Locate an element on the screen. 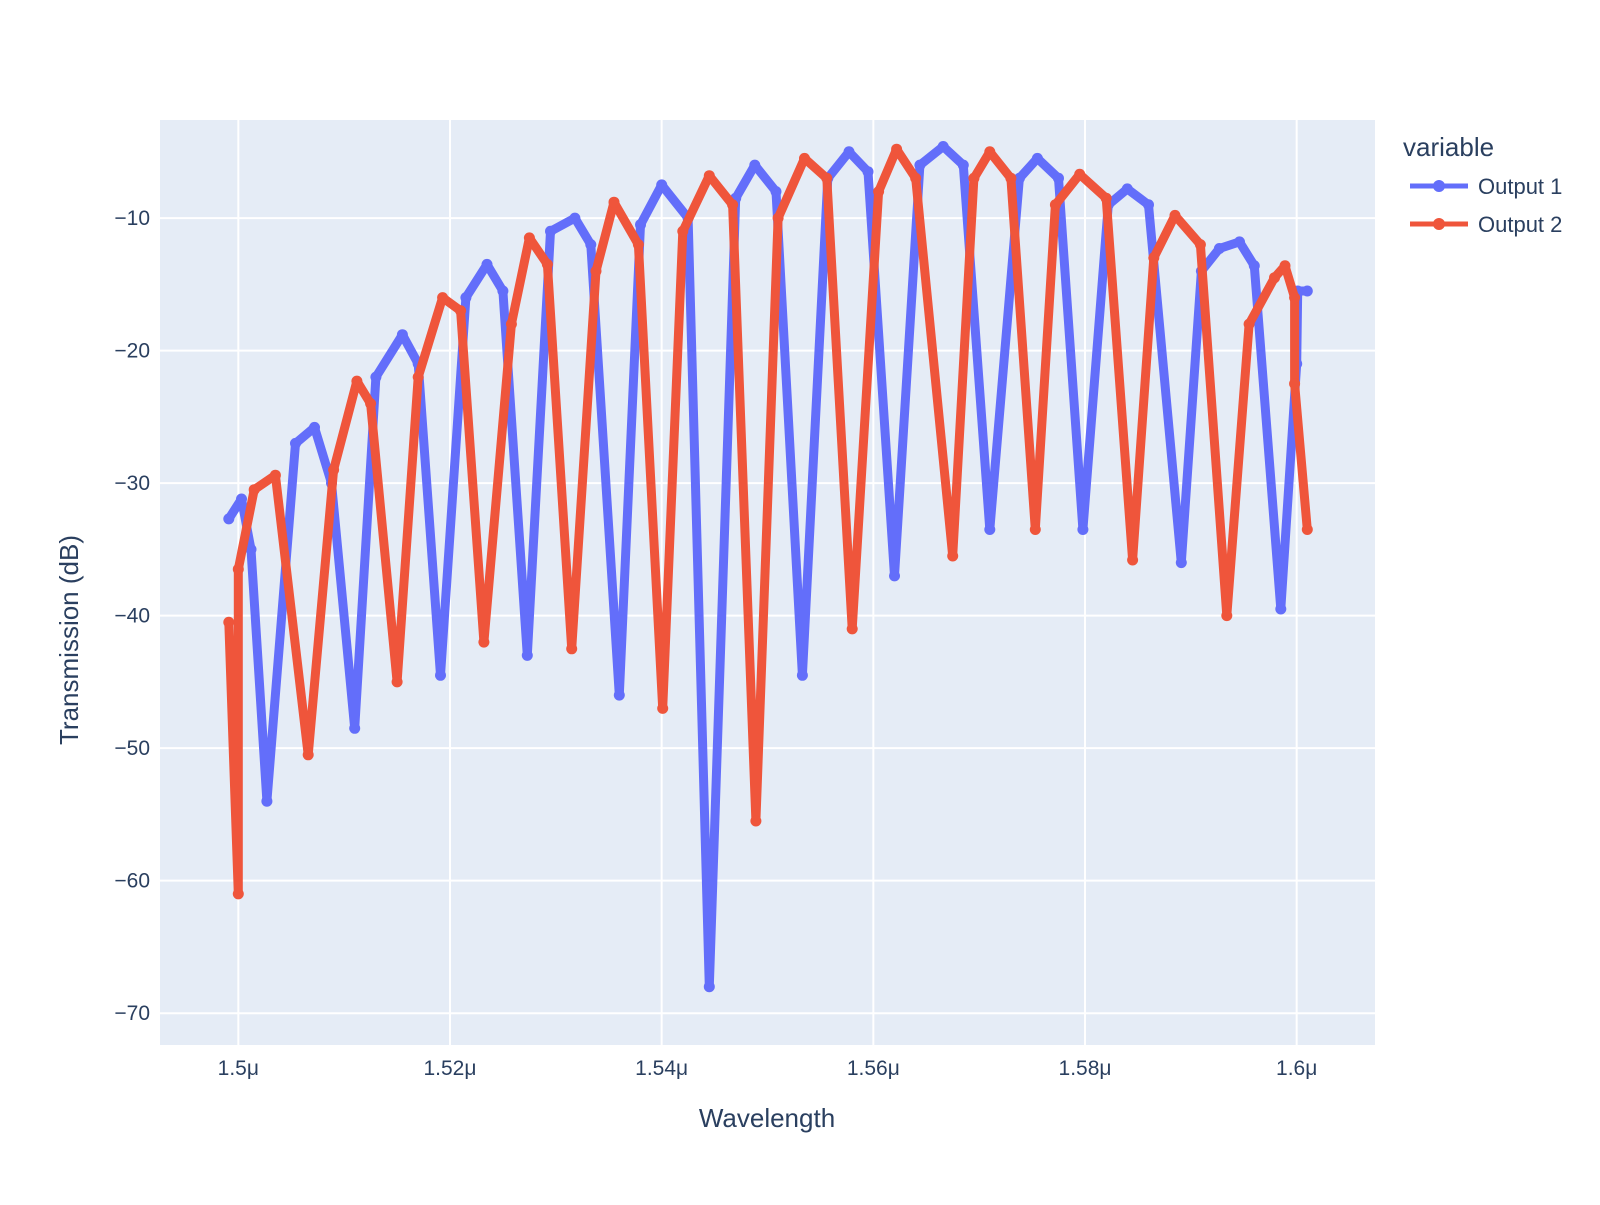 This screenshot has height=1205, width=1600. x-axis-title: Wavelength is located at coordinates (767, 1118).